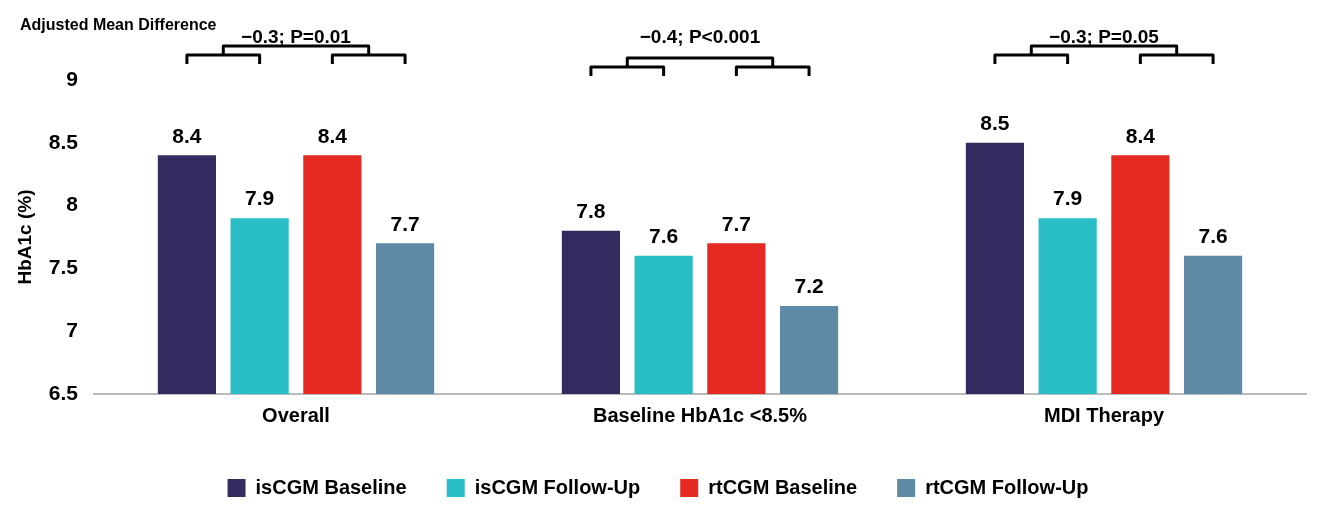 The image size is (1326, 508). I want to click on y-tick-label: 7.5, so click(63, 267).